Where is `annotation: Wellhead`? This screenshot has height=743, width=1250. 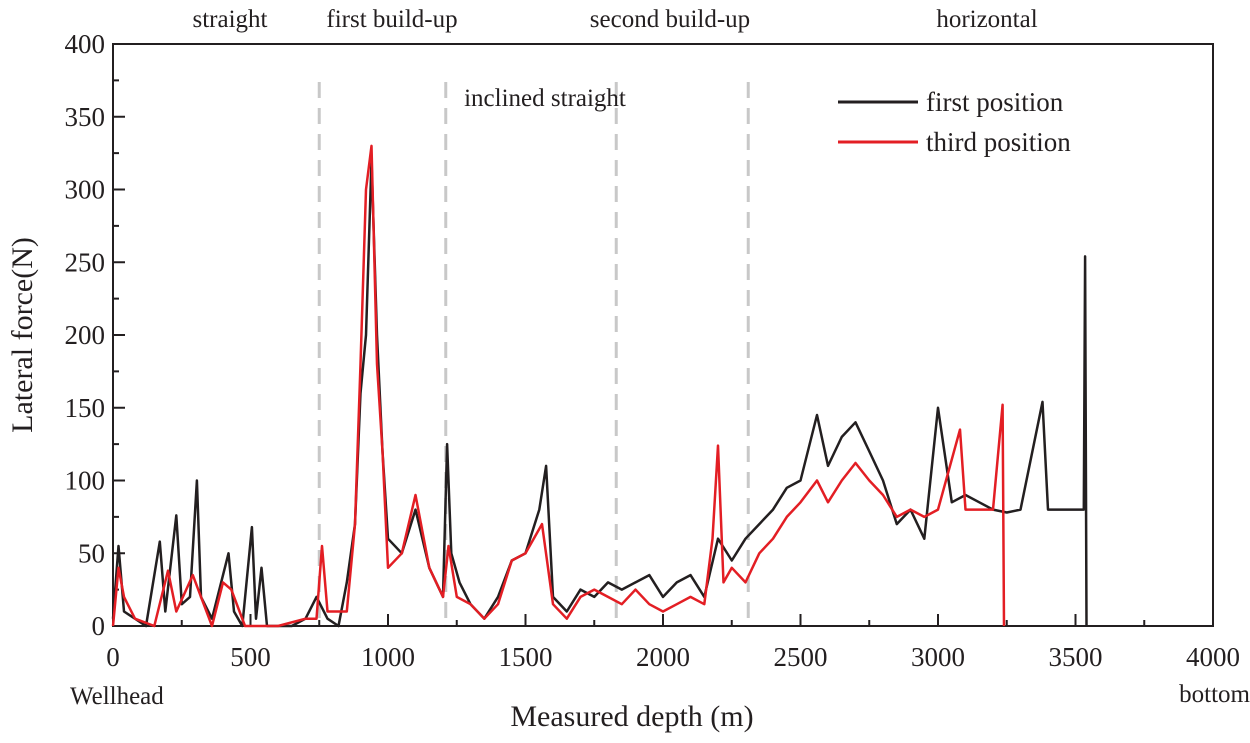
annotation: Wellhead is located at coordinates (117, 696).